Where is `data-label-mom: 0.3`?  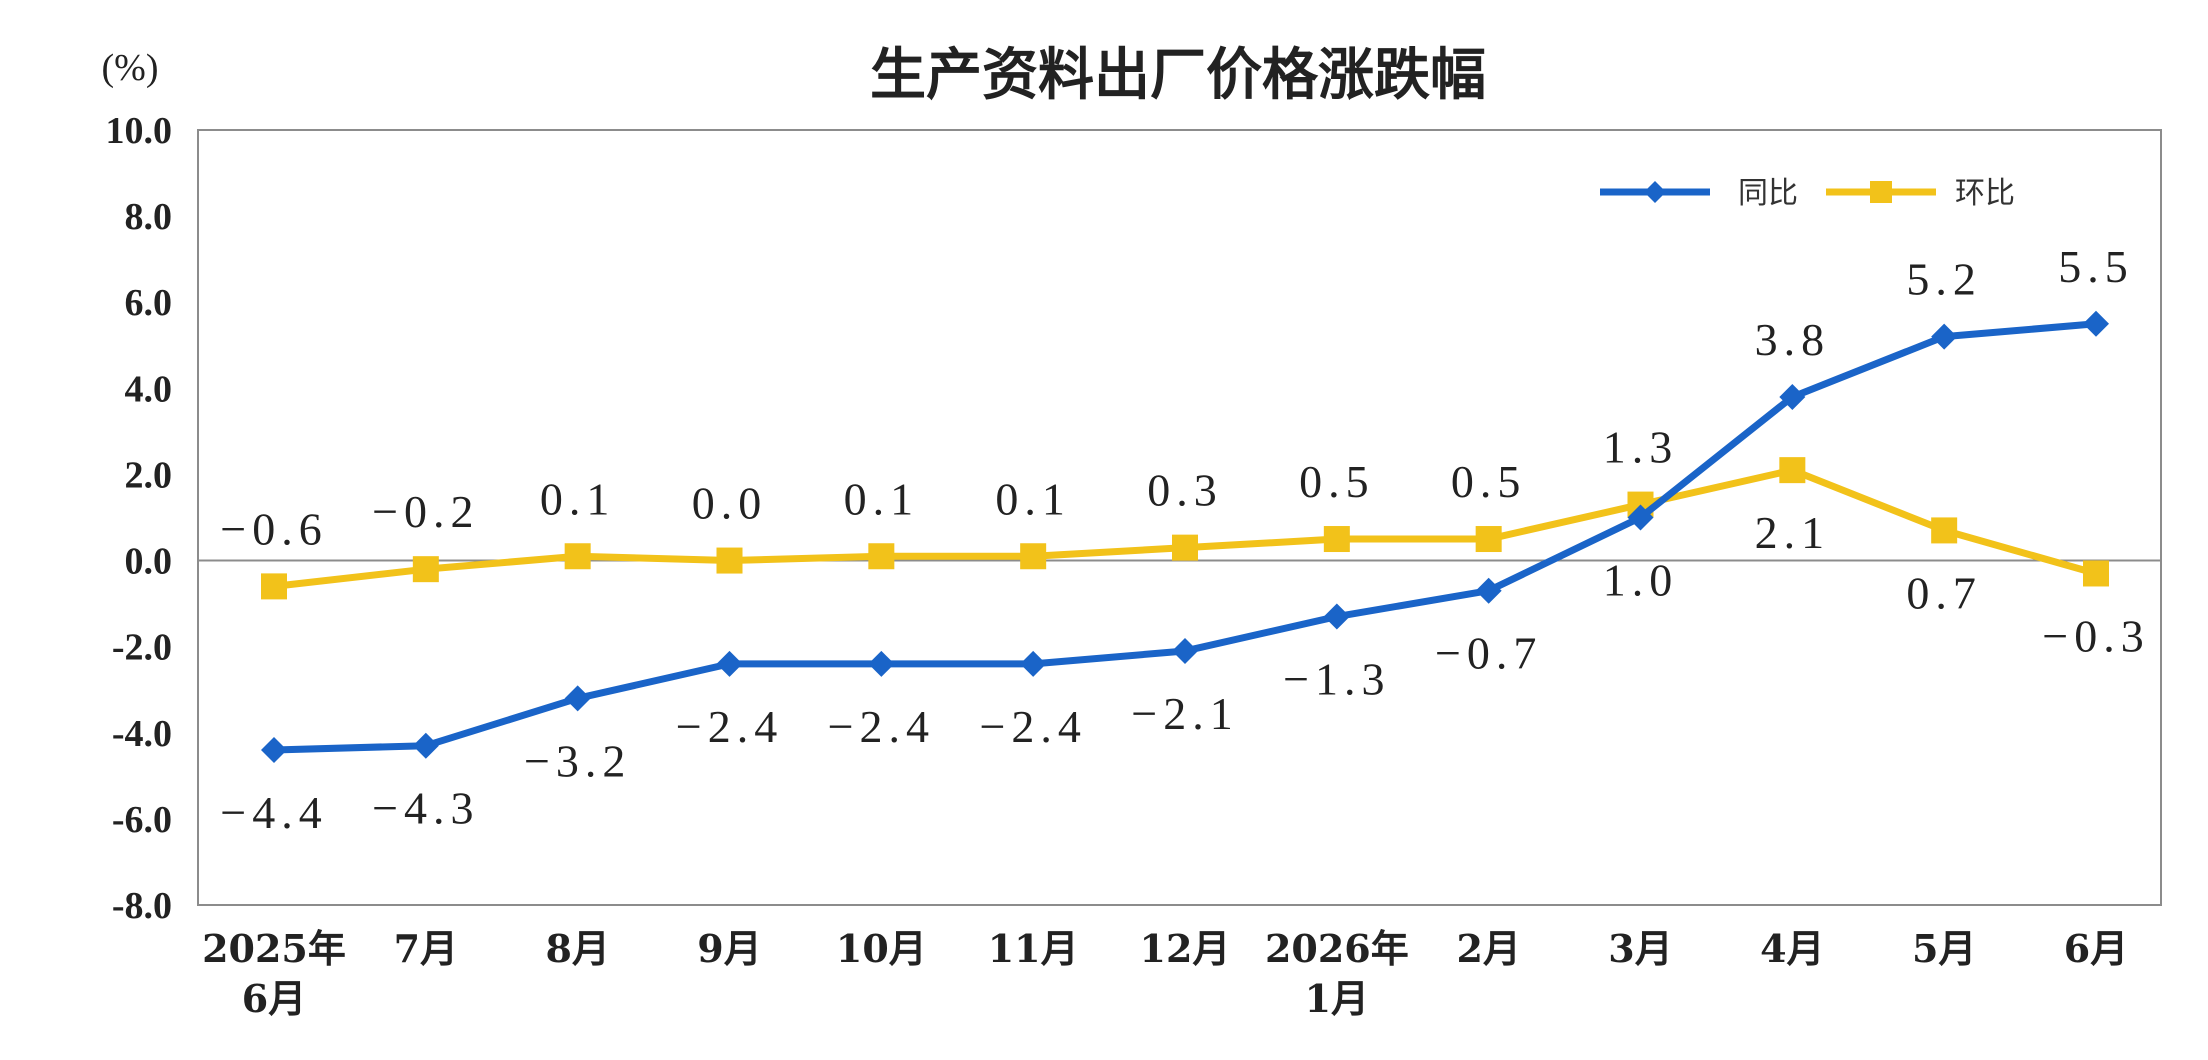 data-label-mom: 0.3 is located at coordinates (1185, 490).